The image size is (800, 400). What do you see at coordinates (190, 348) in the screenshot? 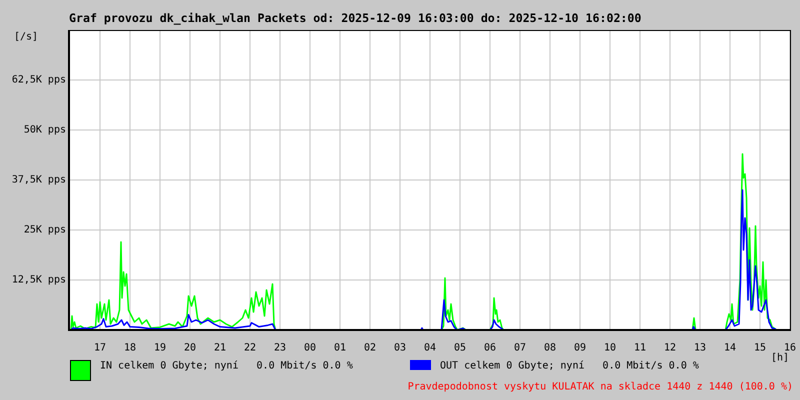
I see `x-tick-label: 20` at bounding box center [190, 348].